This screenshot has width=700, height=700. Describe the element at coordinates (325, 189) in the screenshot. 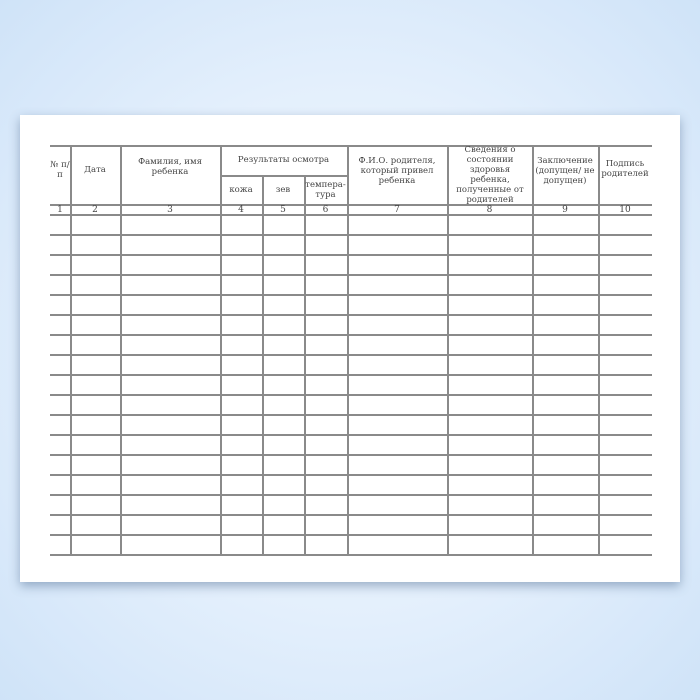

I see `header-temperature: темпера-тура` at that location.